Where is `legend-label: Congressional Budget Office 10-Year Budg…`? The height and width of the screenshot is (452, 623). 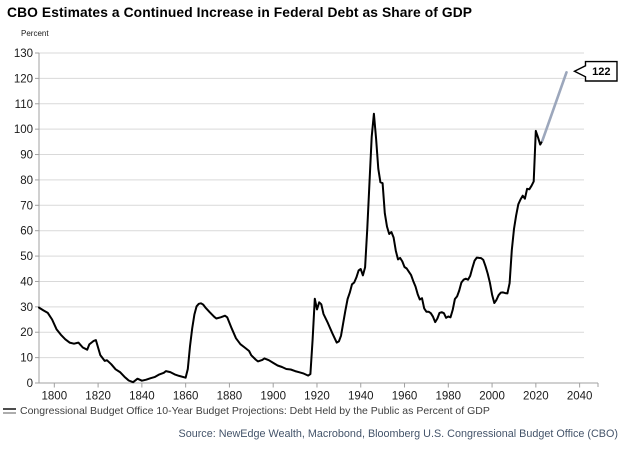 legend-label: Congressional Budget Office 10-Year Budg… is located at coordinates (255, 411).